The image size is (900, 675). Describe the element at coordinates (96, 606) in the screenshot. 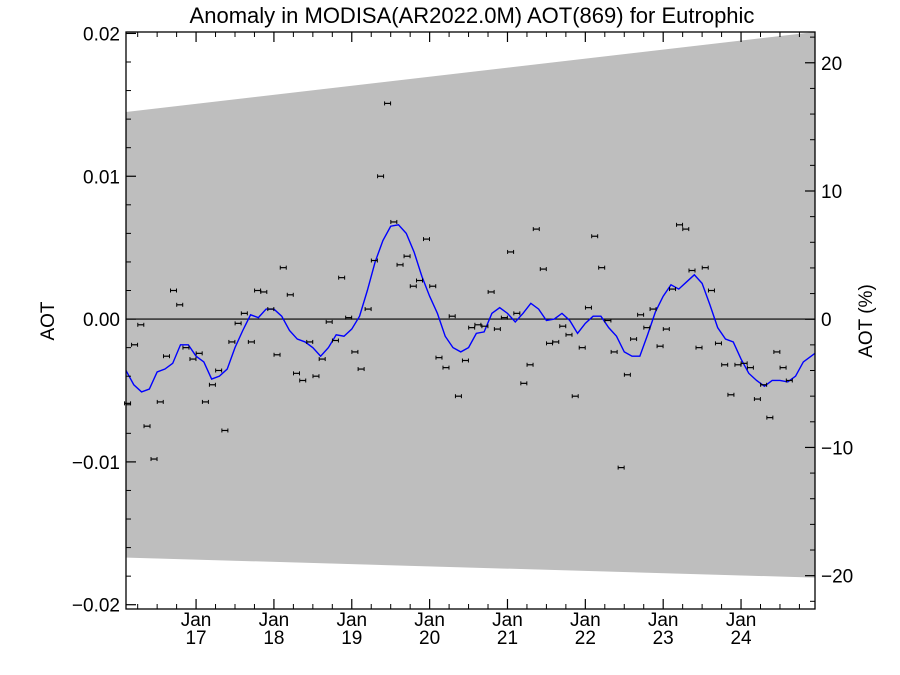

I see `y-left-tick-label: −0.02` at that location.